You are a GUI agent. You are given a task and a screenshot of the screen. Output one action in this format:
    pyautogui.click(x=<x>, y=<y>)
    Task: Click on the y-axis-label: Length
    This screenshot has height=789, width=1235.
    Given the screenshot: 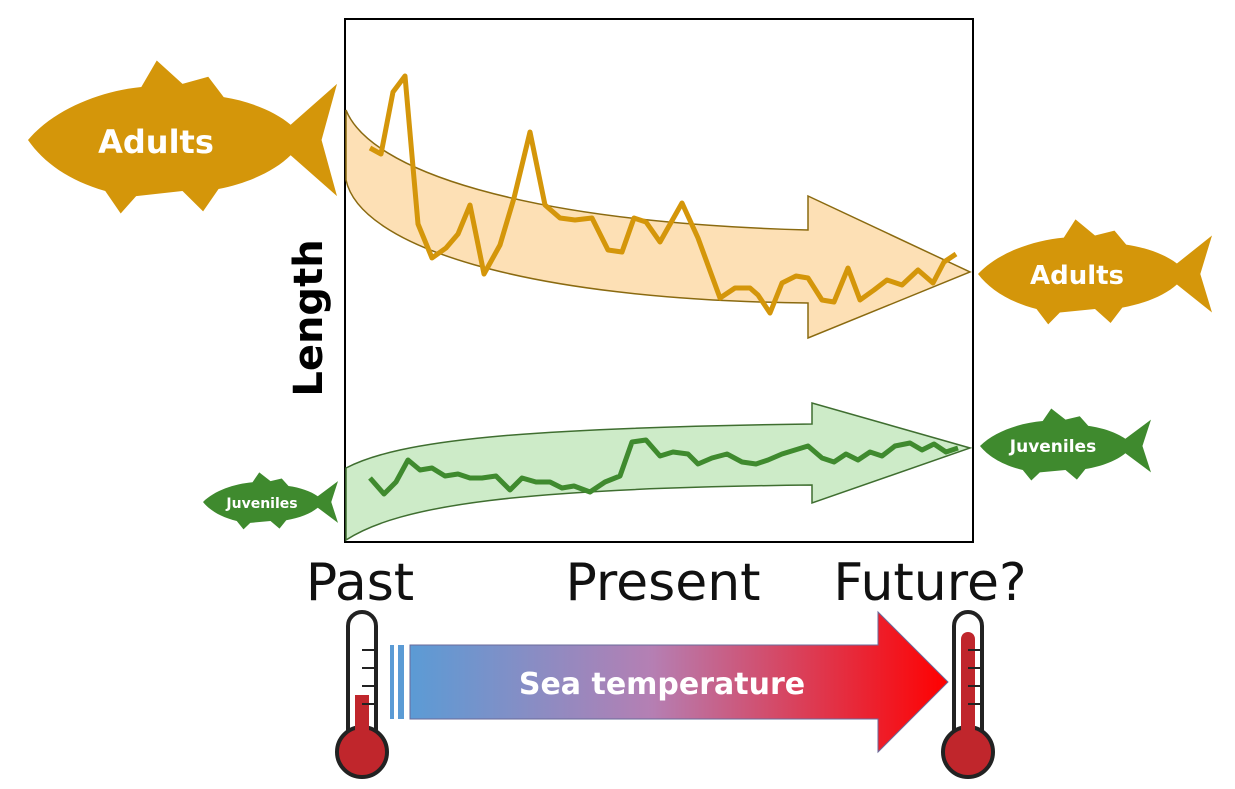 What is the action you would take?
    pyautogui.click(x=309, y=317)
    